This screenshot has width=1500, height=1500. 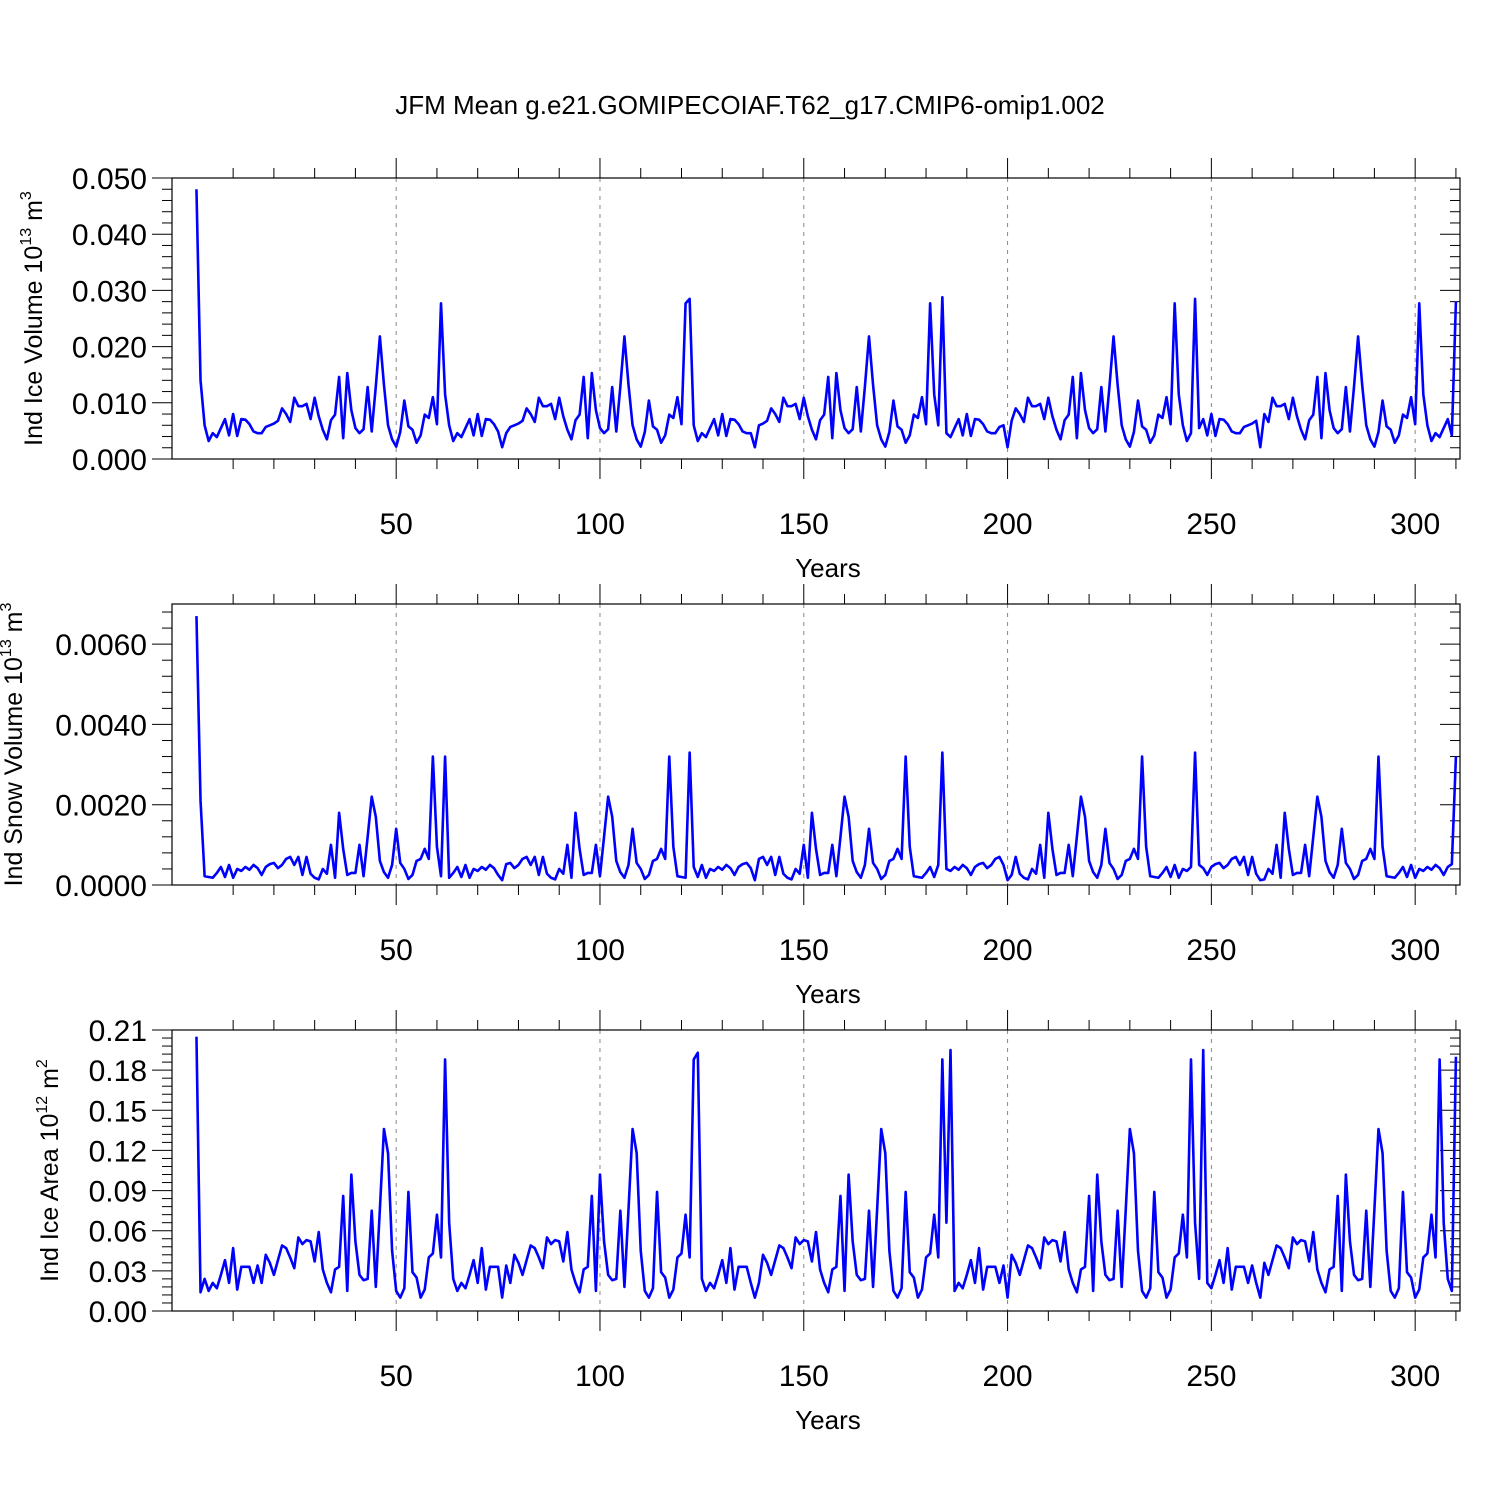 I want to click on y-tick-label-0.000: 0.000, so click(x=109, y=460).